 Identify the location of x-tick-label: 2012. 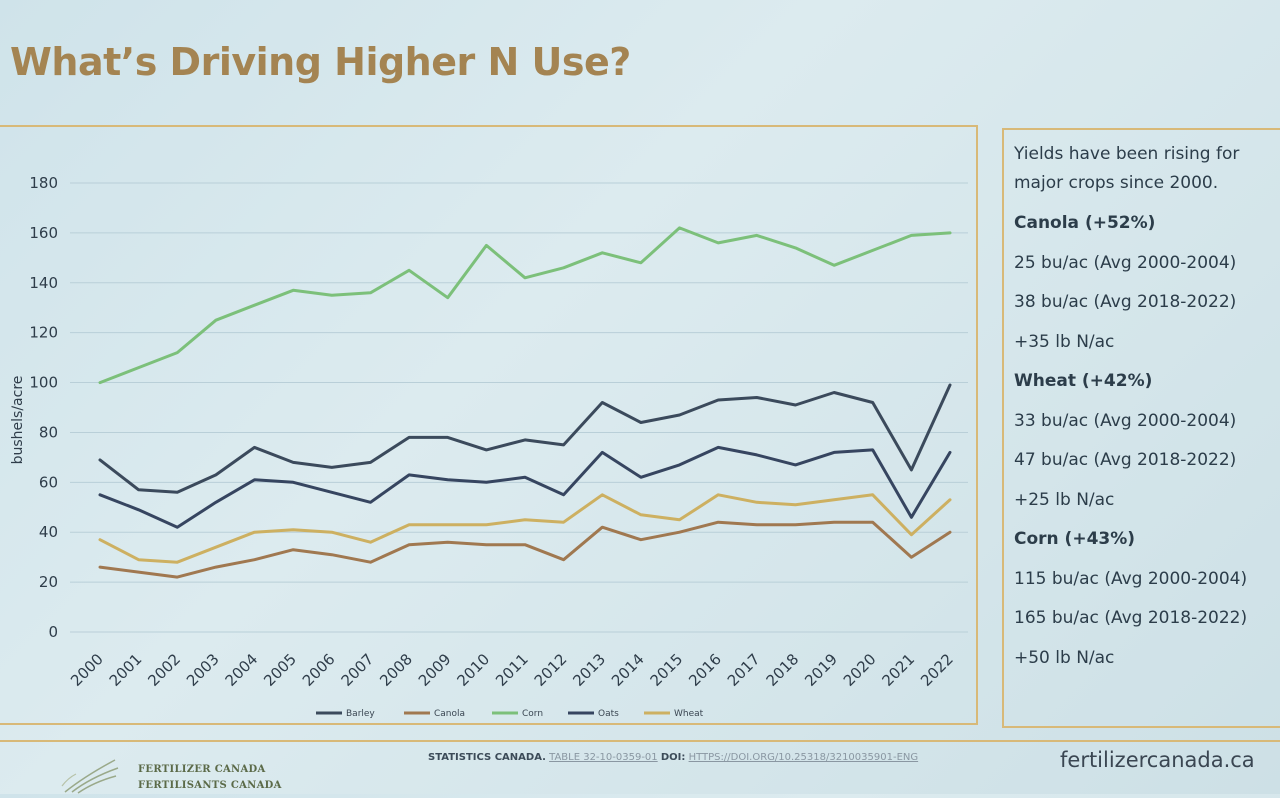
(551, 670).